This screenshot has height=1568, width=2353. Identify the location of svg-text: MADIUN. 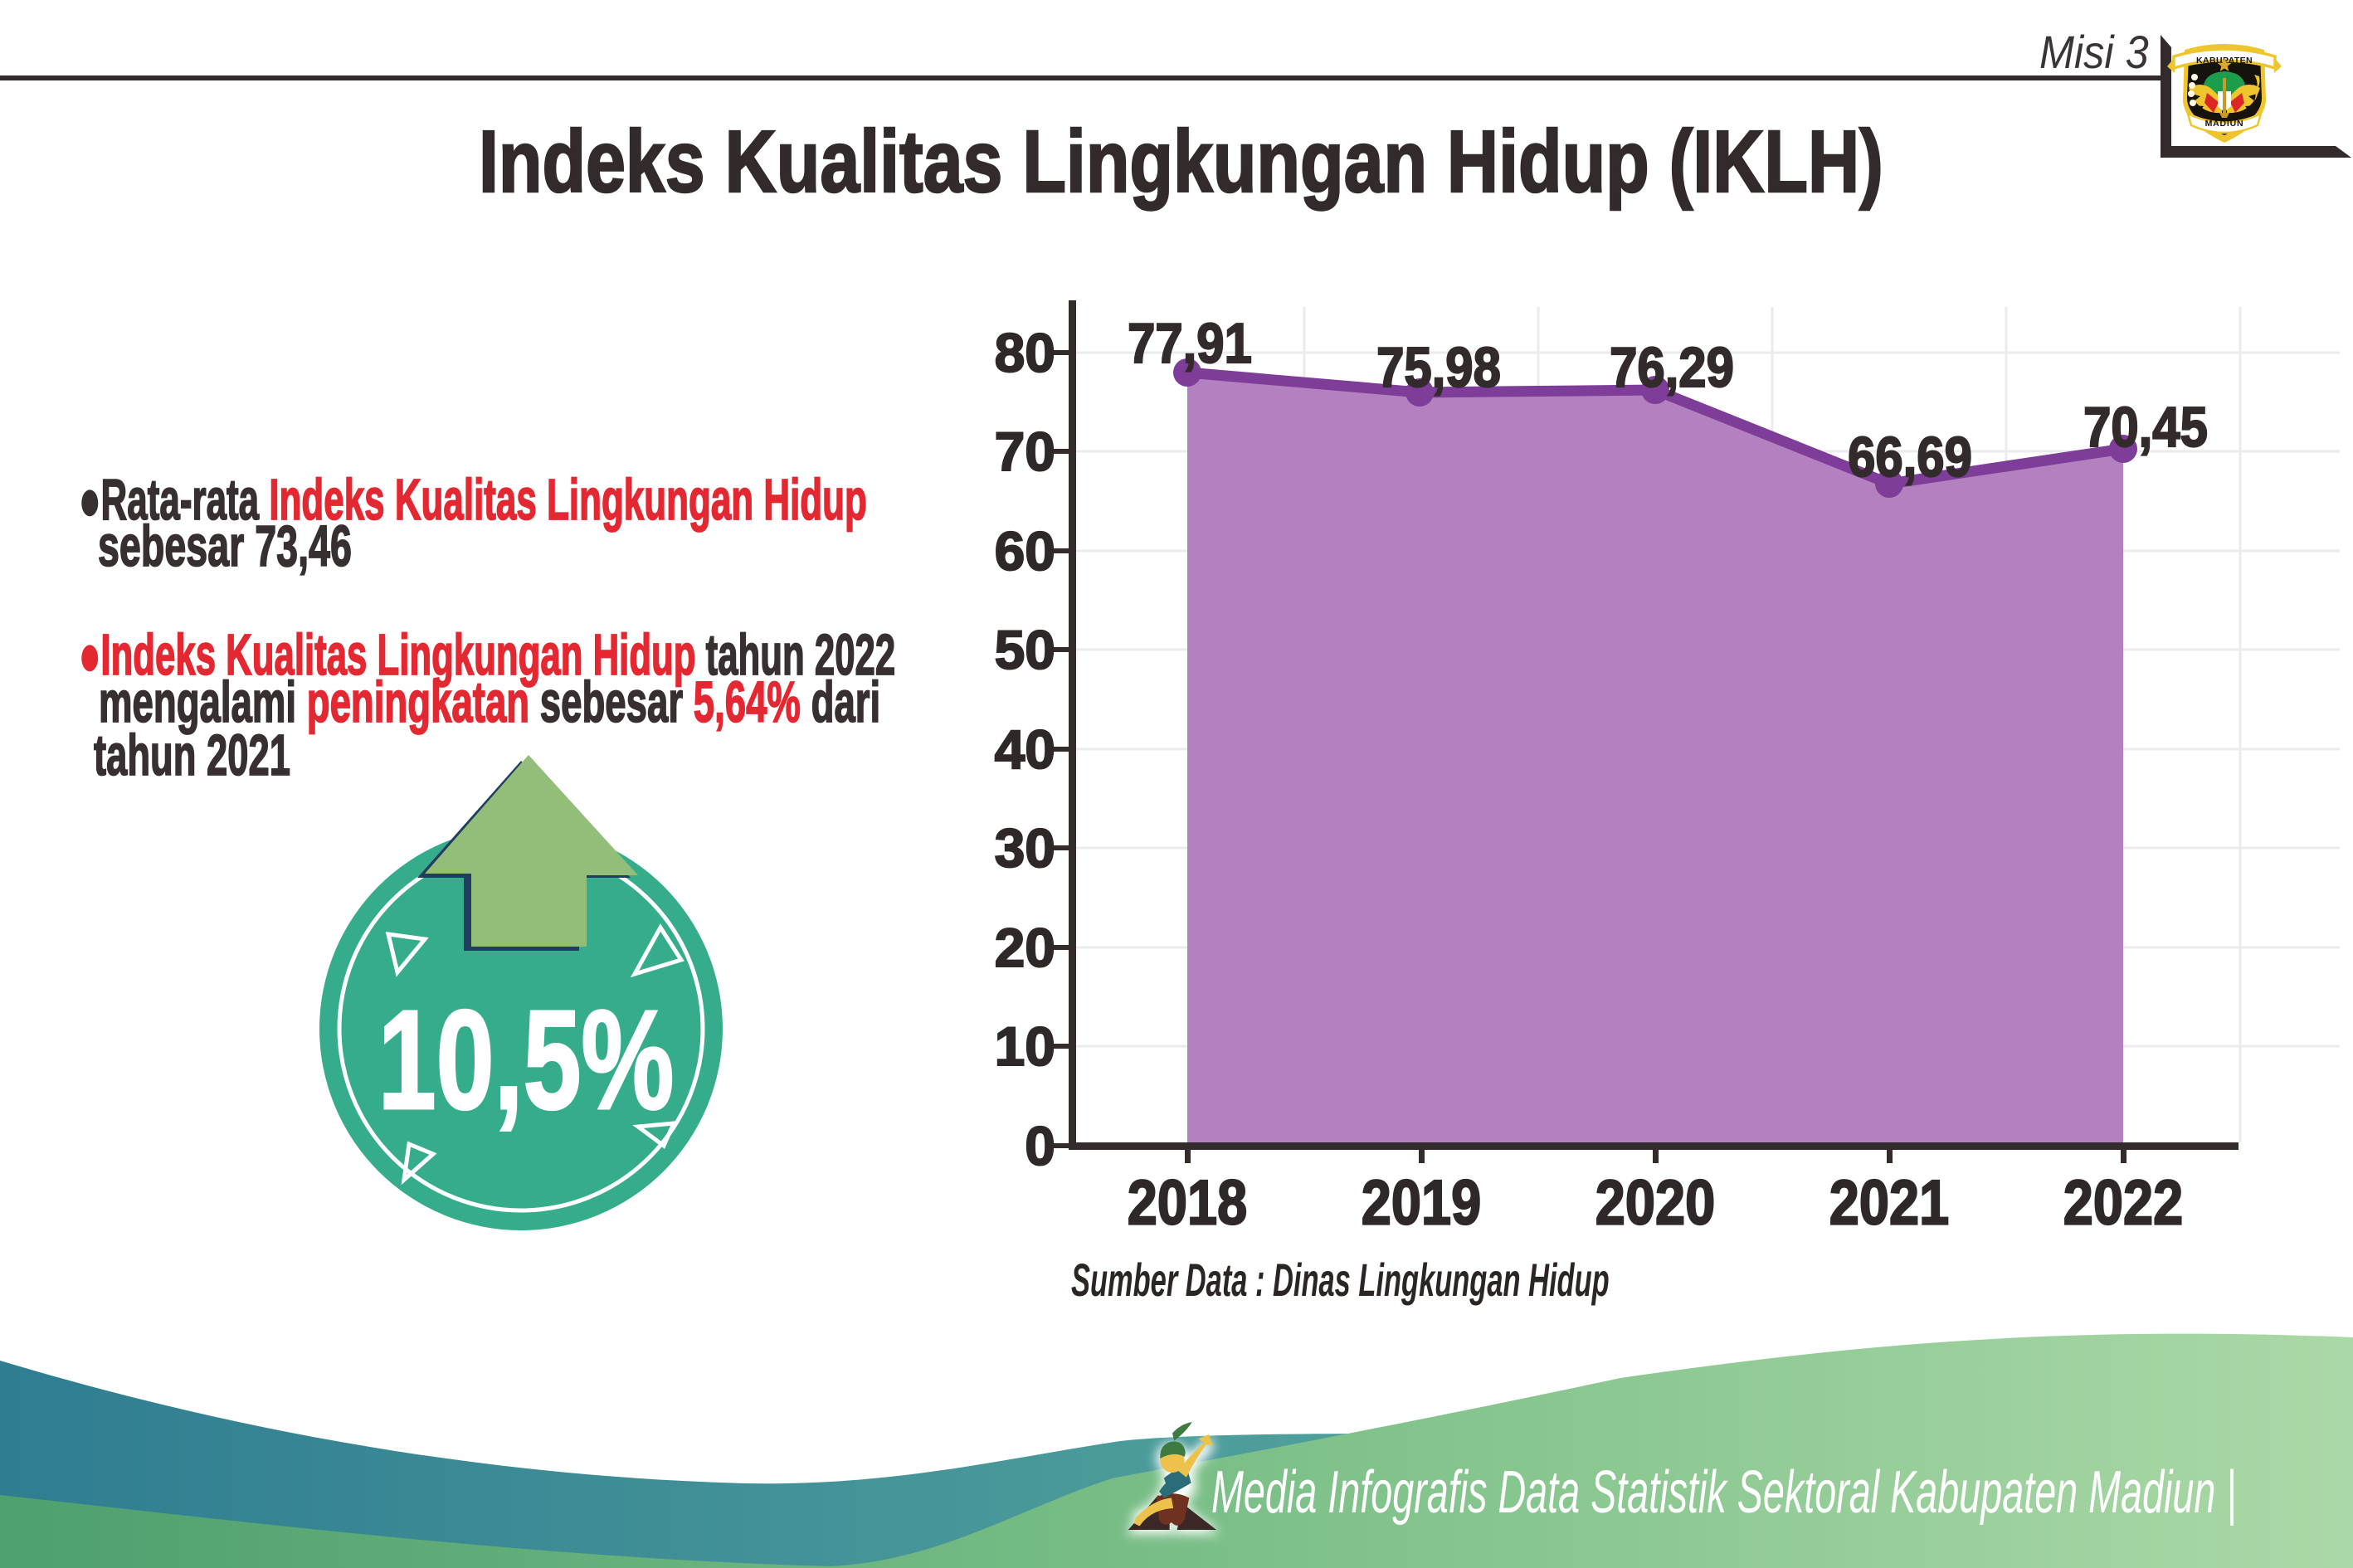
(2224, 124).